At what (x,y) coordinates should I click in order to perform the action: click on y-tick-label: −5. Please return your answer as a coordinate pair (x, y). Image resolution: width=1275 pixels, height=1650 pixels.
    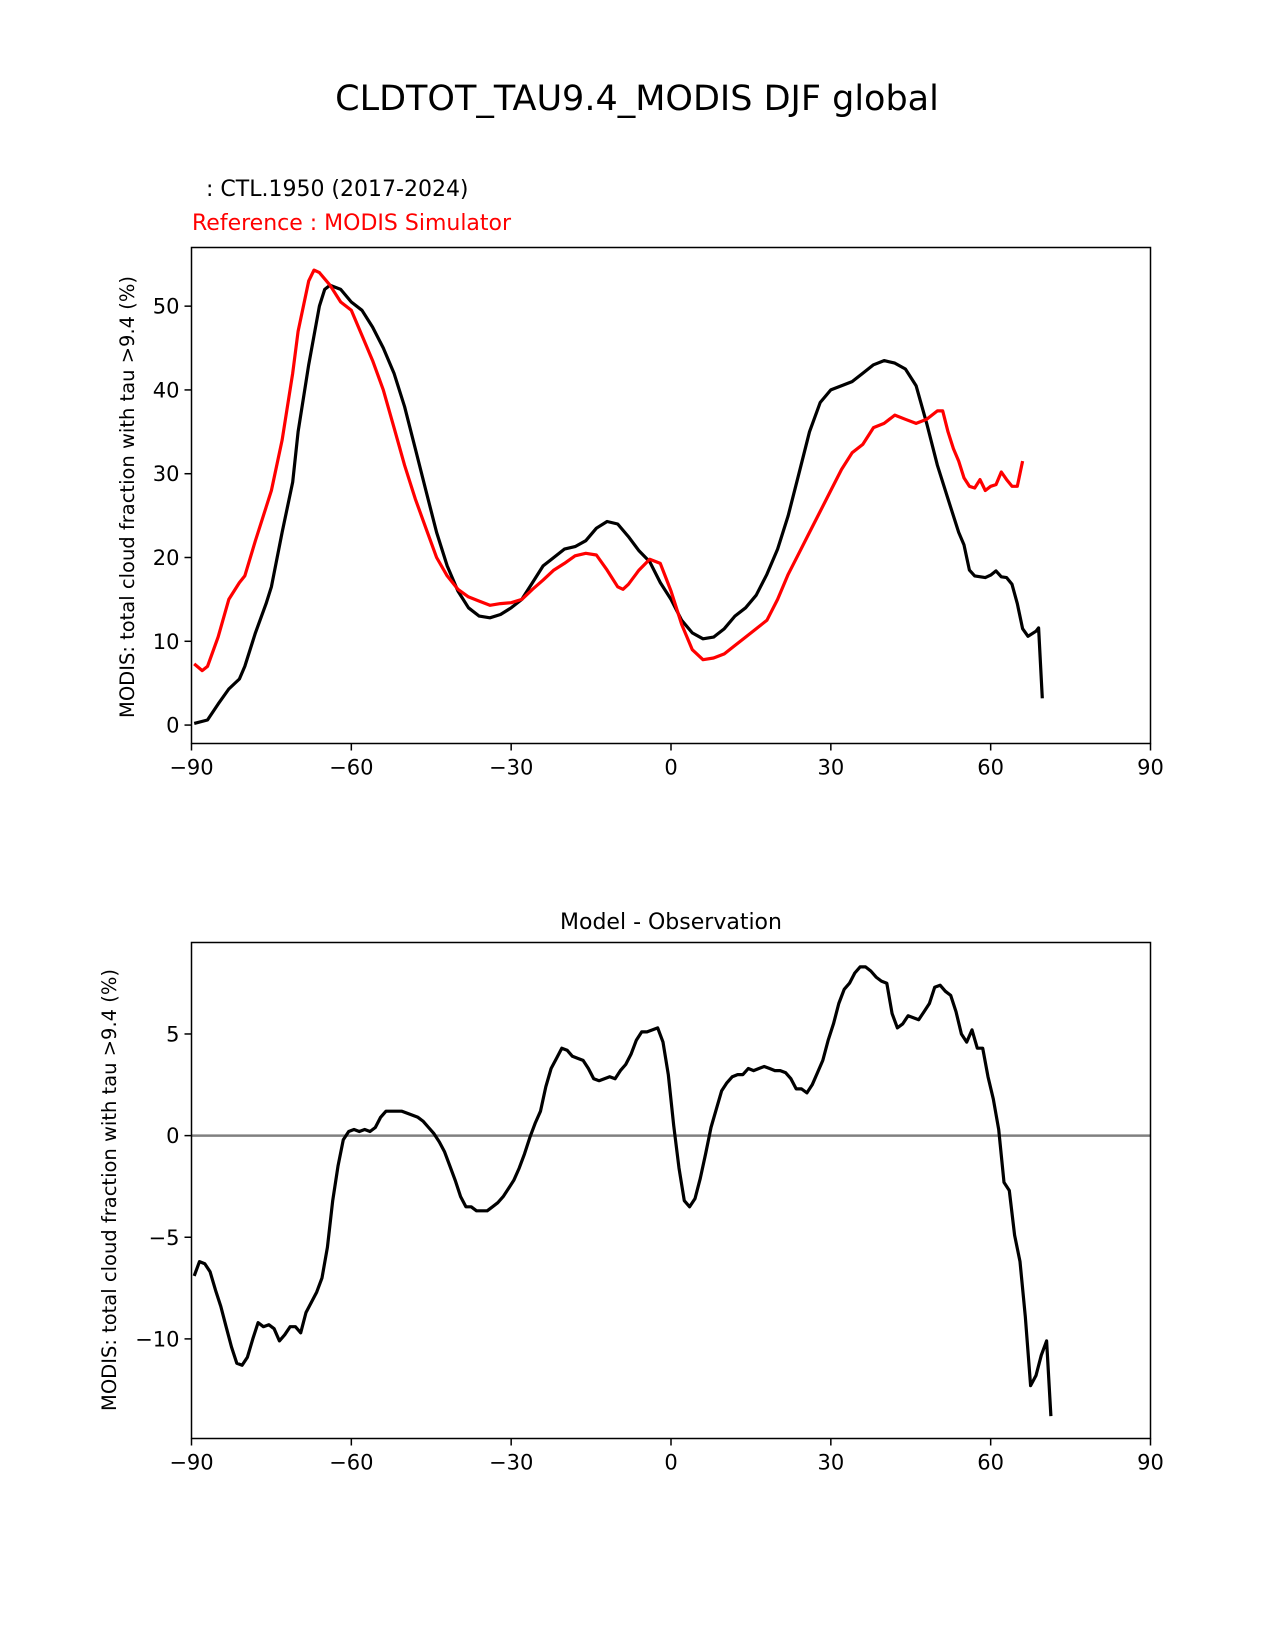
    Looking at the image, I should click on (164, 1238).